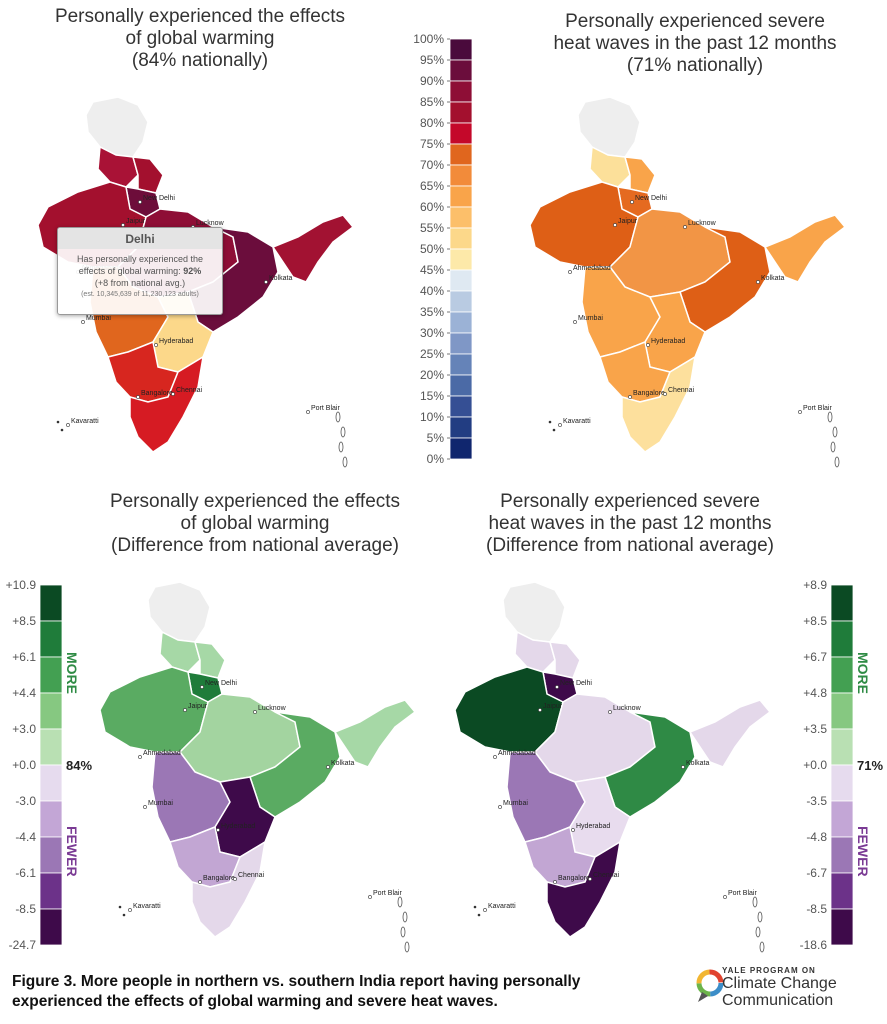  Describe the element at coordinates (649, 393) in the screenshot. I see `city-label: Bangalore` at that location.